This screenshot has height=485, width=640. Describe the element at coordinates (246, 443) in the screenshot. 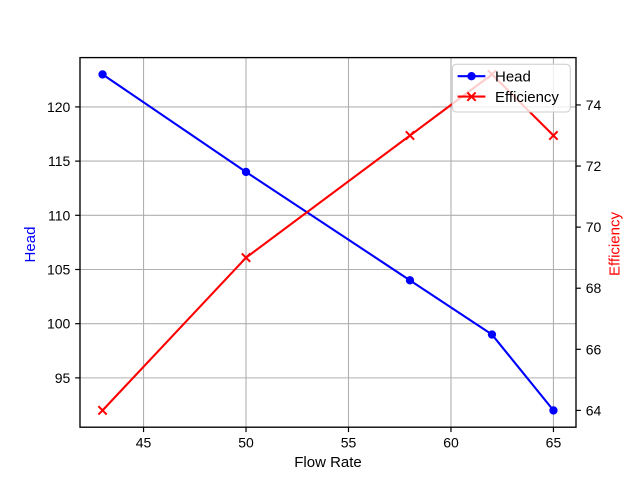

I see `svg-text: 50` at that location.